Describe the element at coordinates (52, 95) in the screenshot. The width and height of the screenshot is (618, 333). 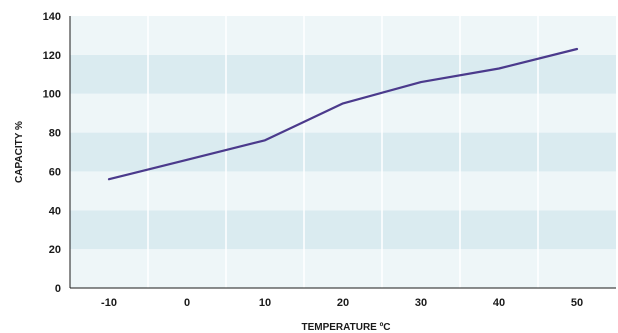
I see `y-tick-label: 100` at that location.